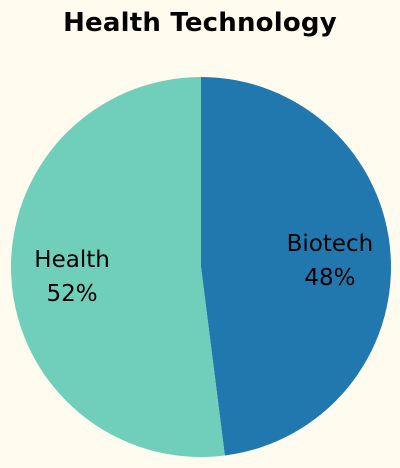 The image size is (400, 468). I want to click on slice-value-health: 52%, so click(71, 294).